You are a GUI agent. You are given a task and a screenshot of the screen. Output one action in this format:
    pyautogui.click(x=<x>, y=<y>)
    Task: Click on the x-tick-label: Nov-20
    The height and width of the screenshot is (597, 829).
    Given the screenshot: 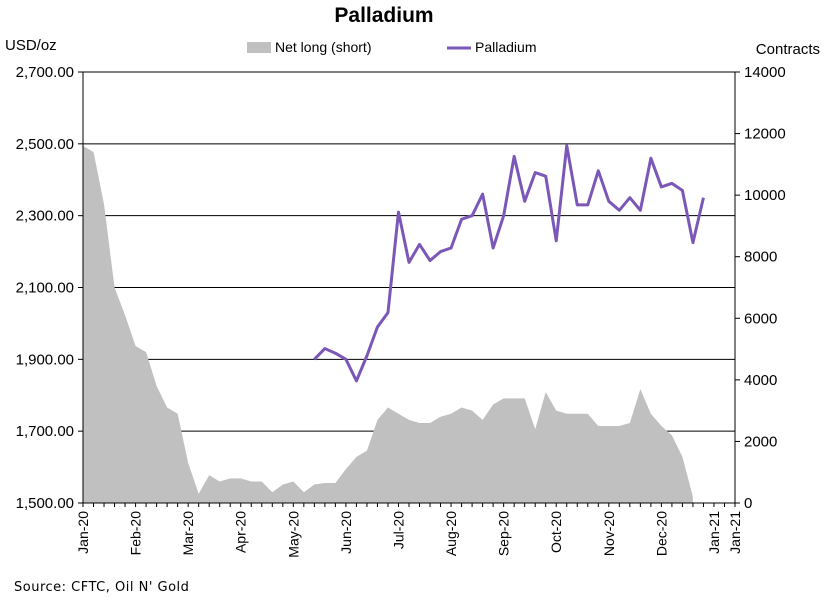 What is the action you would take?
    pyautogui.click(x=609, y=533)
    